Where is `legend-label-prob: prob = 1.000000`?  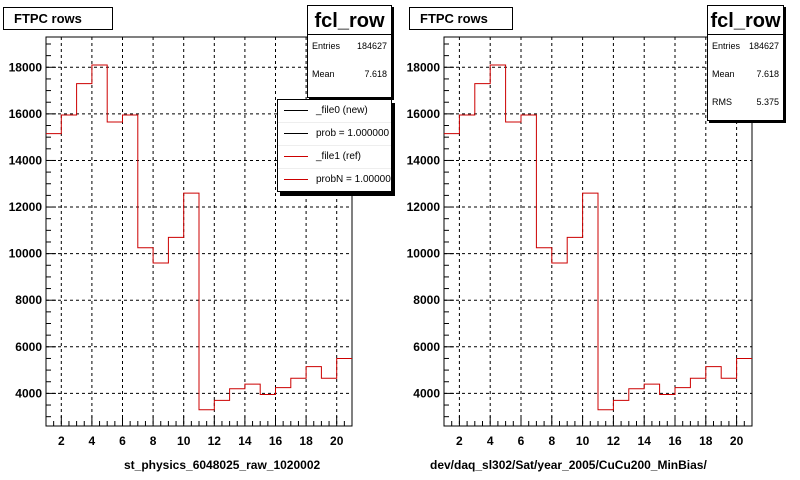 legend-label-prob: prob = 1.000000 is located at coordinates (353, 133).